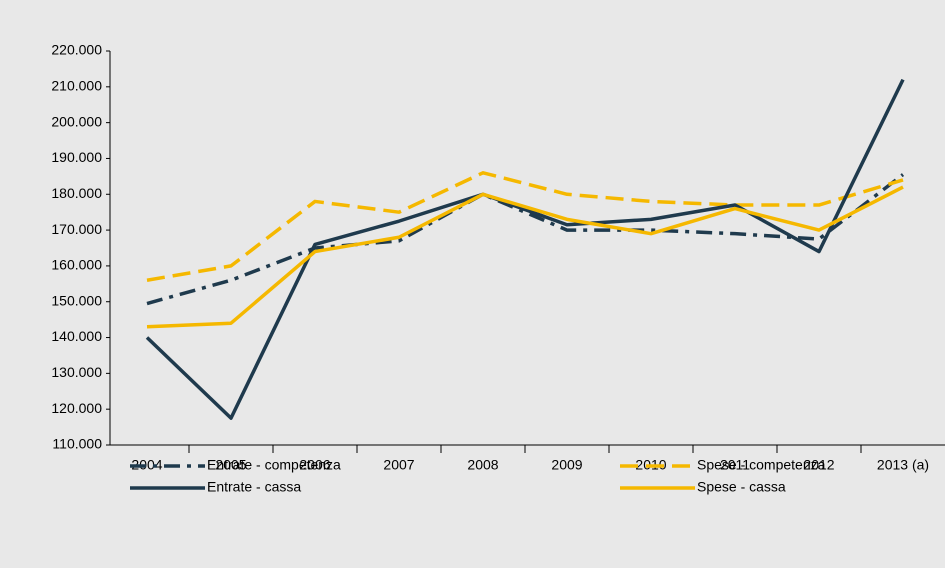 This screenshot has height=568, width=945. Describe the element at coordinates (818, 465) in the screenshot. I see `x-tick-label: 2012` at that location.